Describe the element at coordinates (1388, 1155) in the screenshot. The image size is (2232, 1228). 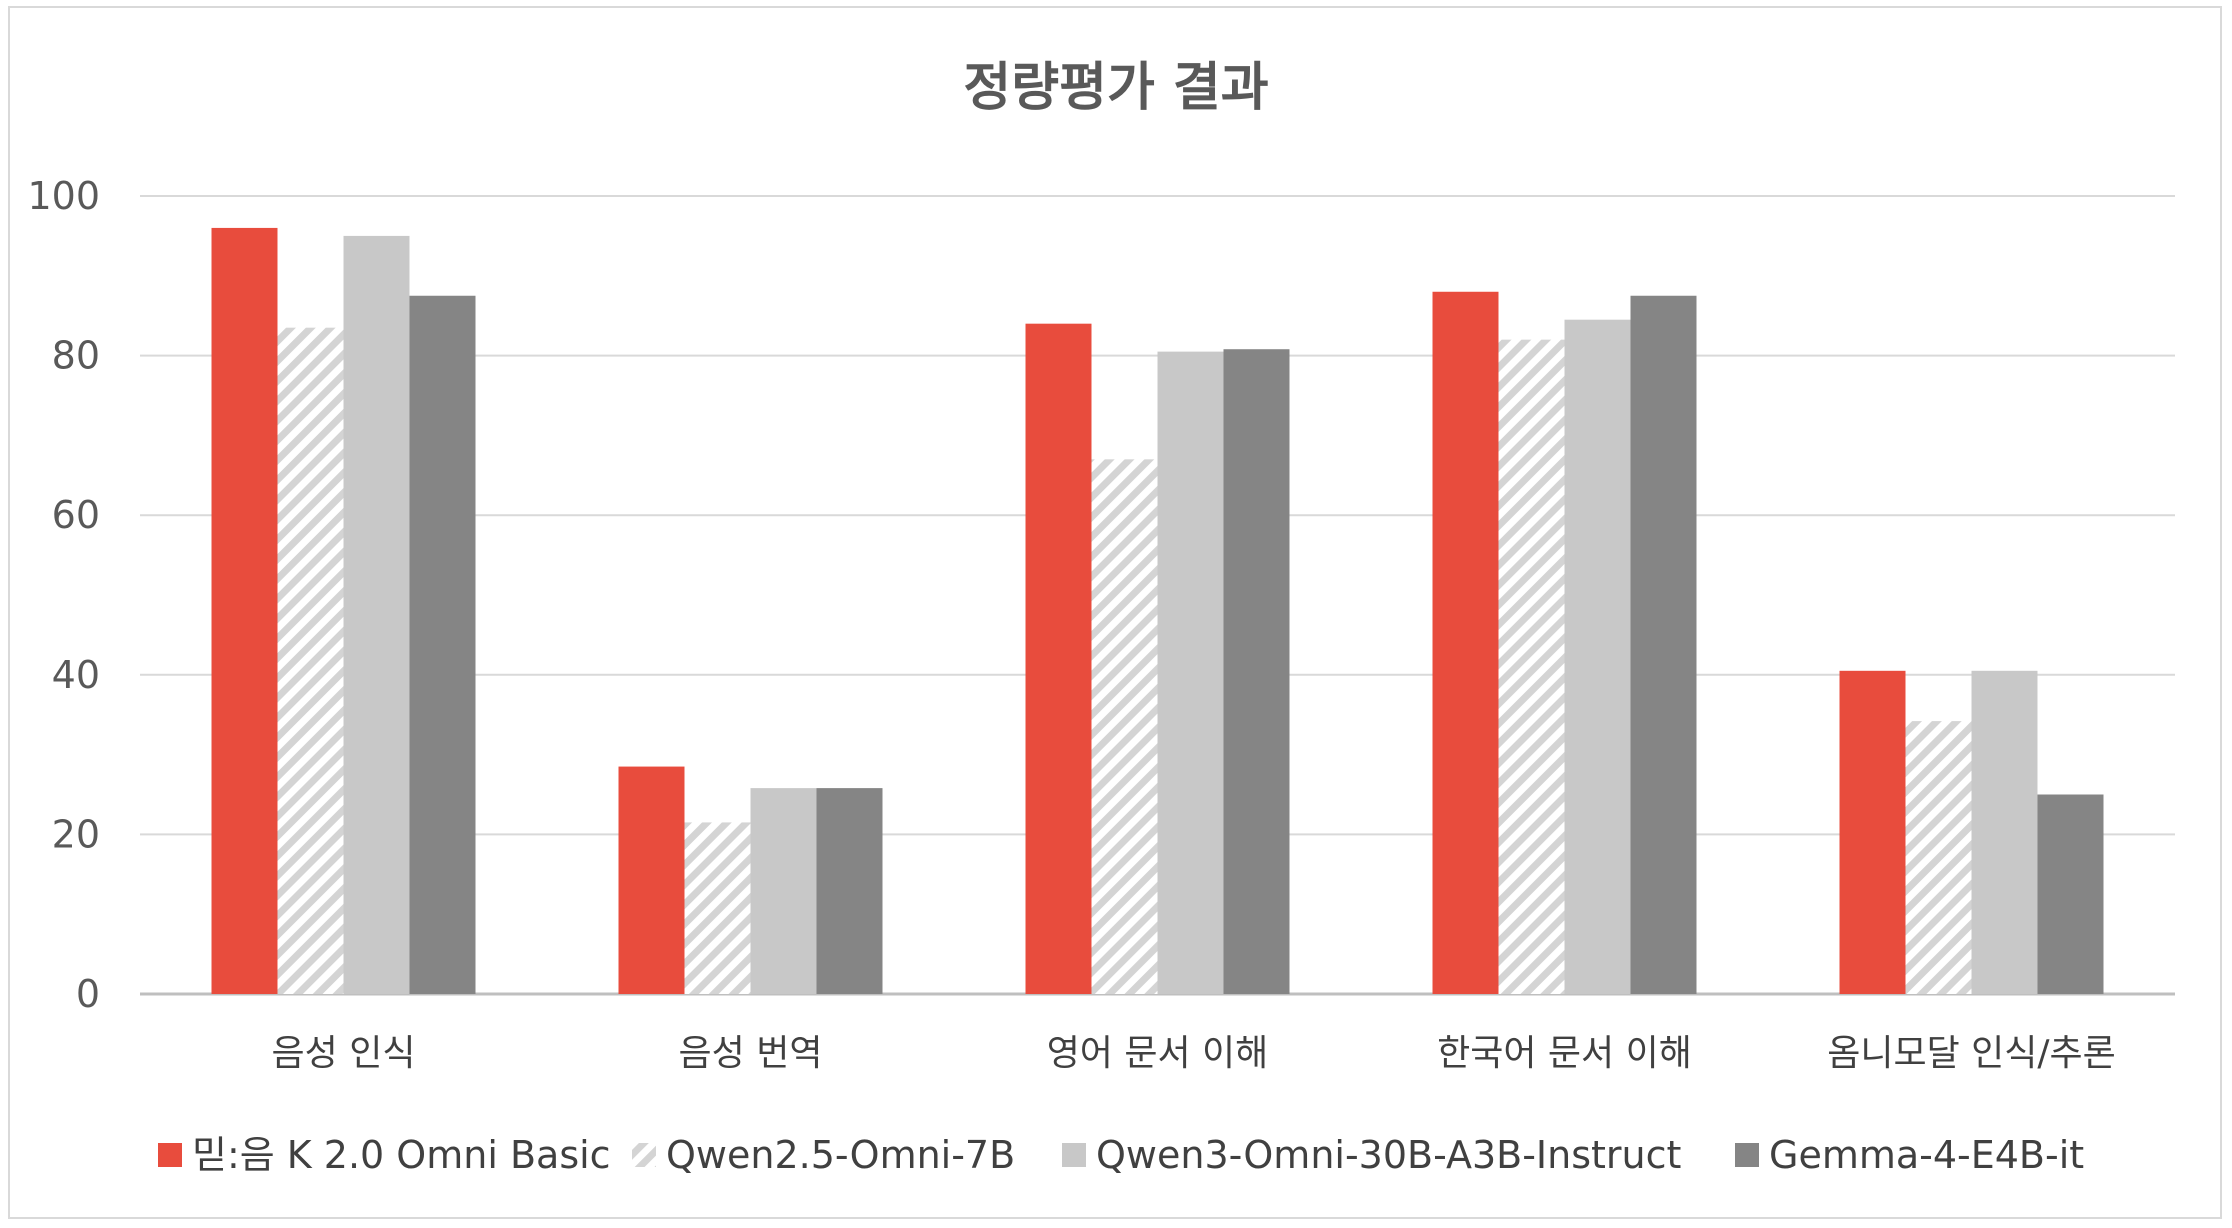
I see `legend-label: Qwen3-Omni-30B-A3B-Instruct` at that location.